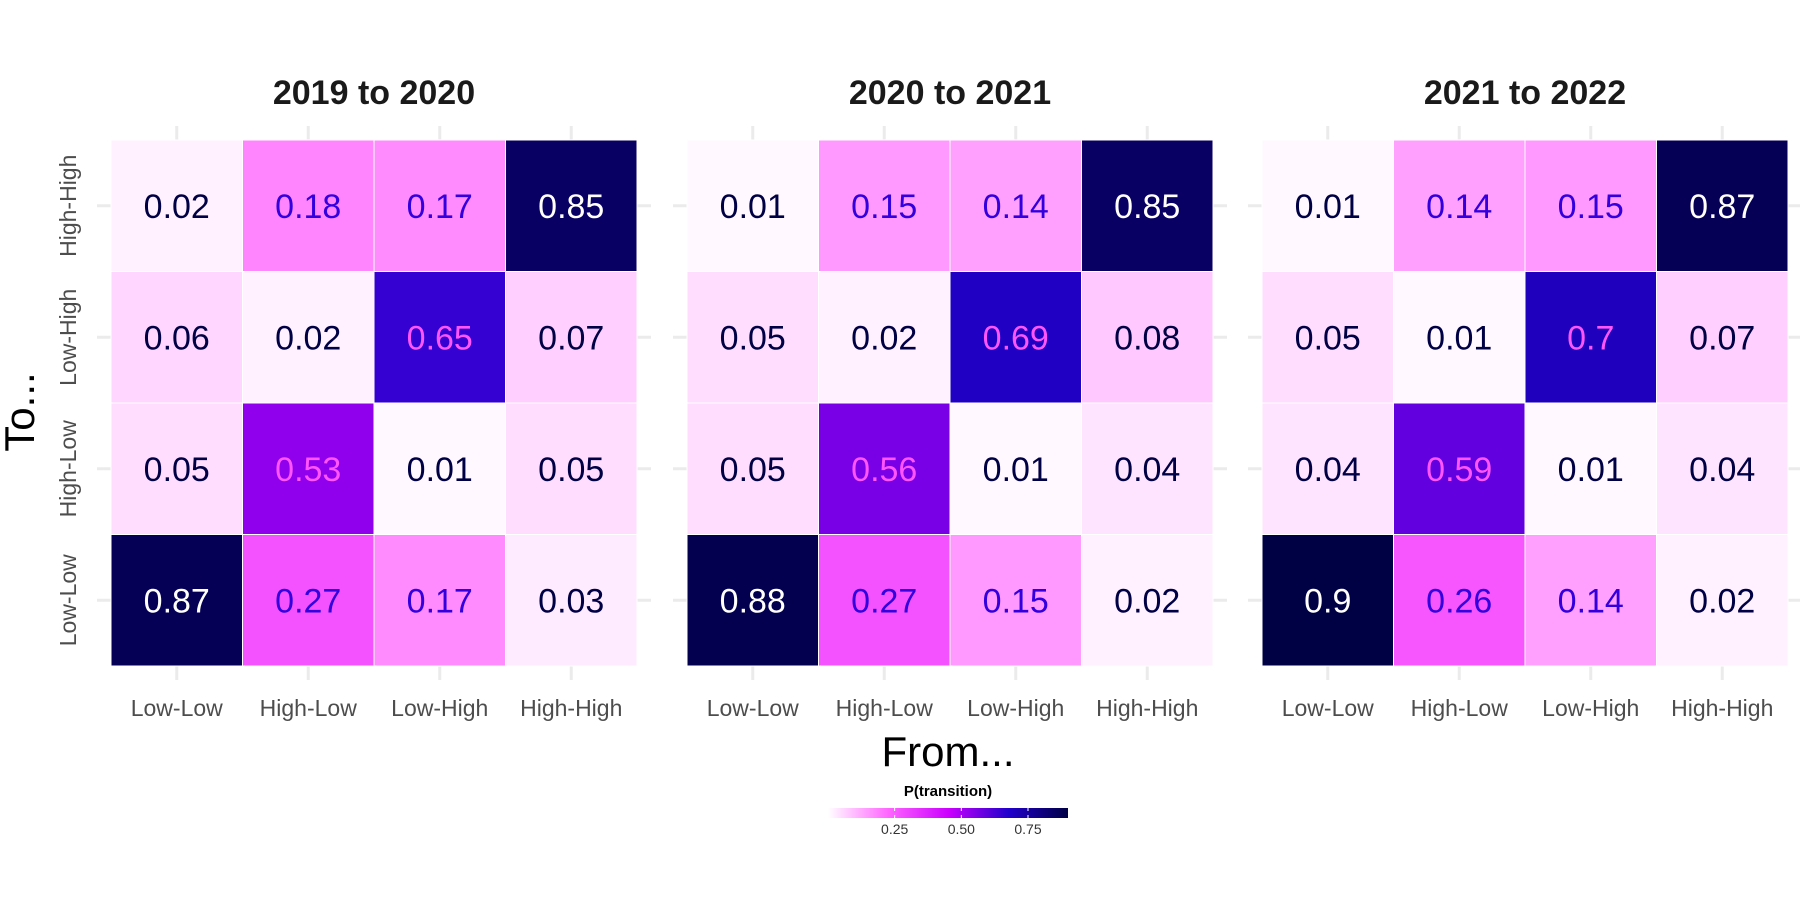 Image resolution: width=1800 pixels, height=905 pixels. What do you see at coordinates (948, 810) in the screenshot?
I see `legend: P(transition) 0.25 0.50 0.75` at bounding box center [948, 810].